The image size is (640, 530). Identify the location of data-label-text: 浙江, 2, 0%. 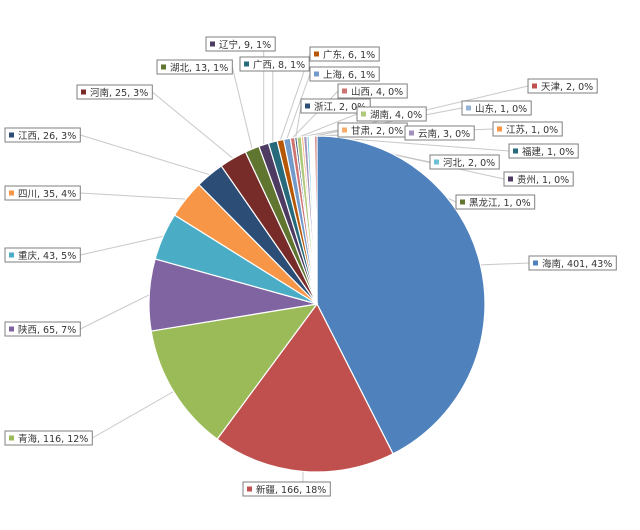
(340, 107).